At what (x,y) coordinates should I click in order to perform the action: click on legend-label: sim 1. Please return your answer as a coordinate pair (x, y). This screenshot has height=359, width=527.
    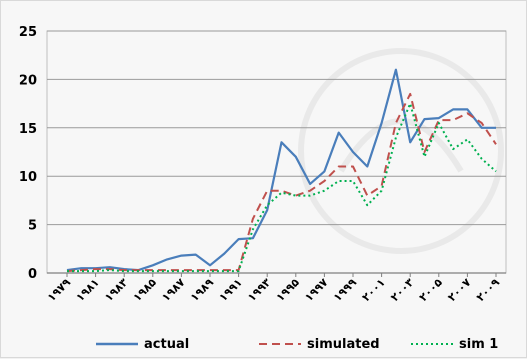
    Looking at the image, I should click on (478, 344).